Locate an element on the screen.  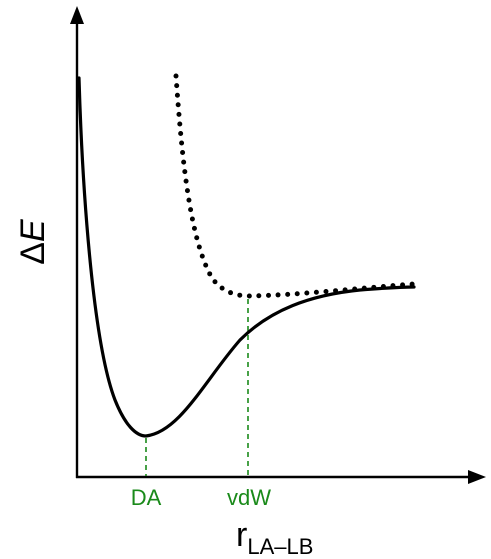
marker-label-da: DA is located at coordinates (146, 497).